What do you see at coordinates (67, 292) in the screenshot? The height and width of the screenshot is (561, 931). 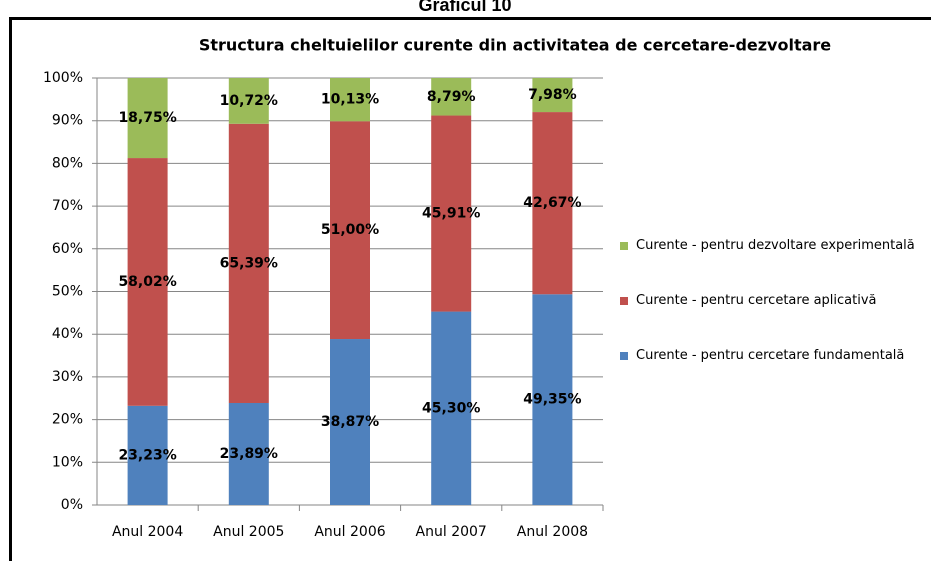 I see `y-tick-label: 50%` at bounding box center [67, 292].